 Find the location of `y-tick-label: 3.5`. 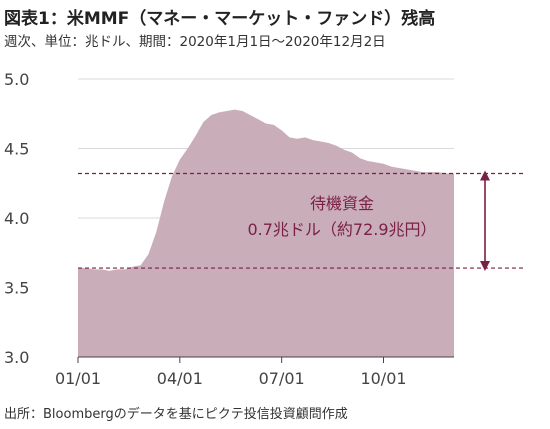

y-tick-label: 3.5 is located at coordinates (16, 288).